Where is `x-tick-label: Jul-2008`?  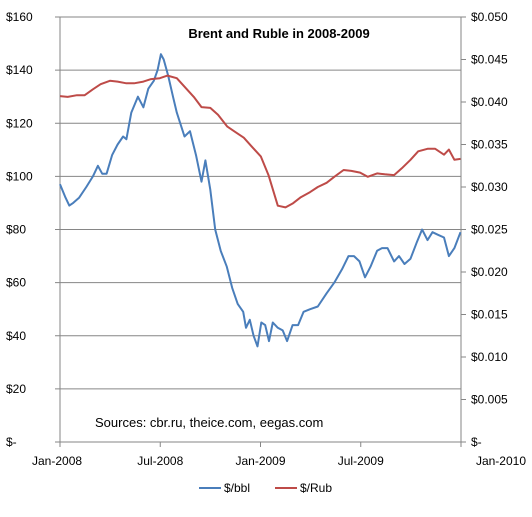 x-tick-label: Jul-2008 is located at coordinates (160, 461).